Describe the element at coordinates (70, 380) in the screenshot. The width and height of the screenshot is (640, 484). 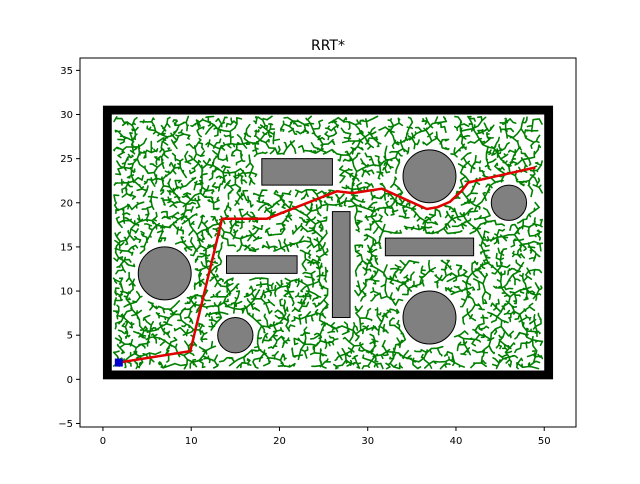
I see `y-tick-label: 0` at that location.